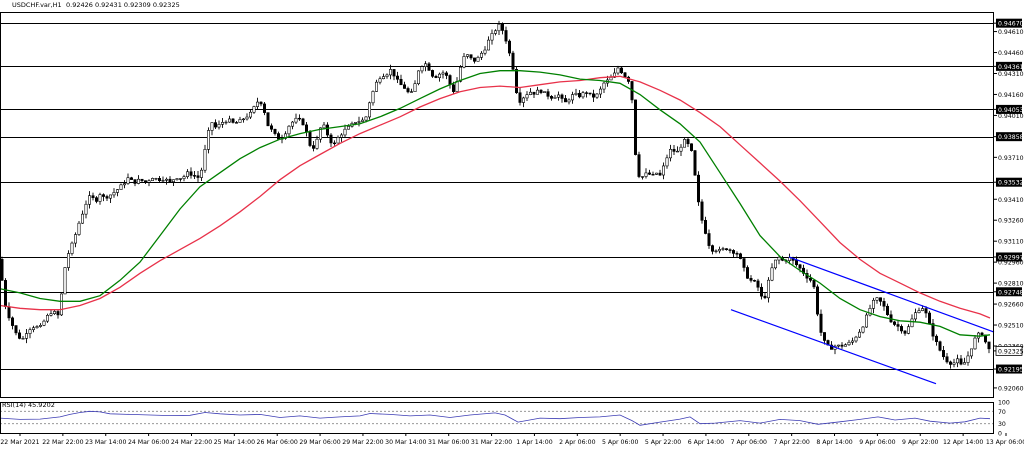 Image resolution: width=1024 pixels, height=453 pixels. Describe the element at coordinates (1011, 67) in the screenshot. I see `y-tick-label: 0.94361` at that location.